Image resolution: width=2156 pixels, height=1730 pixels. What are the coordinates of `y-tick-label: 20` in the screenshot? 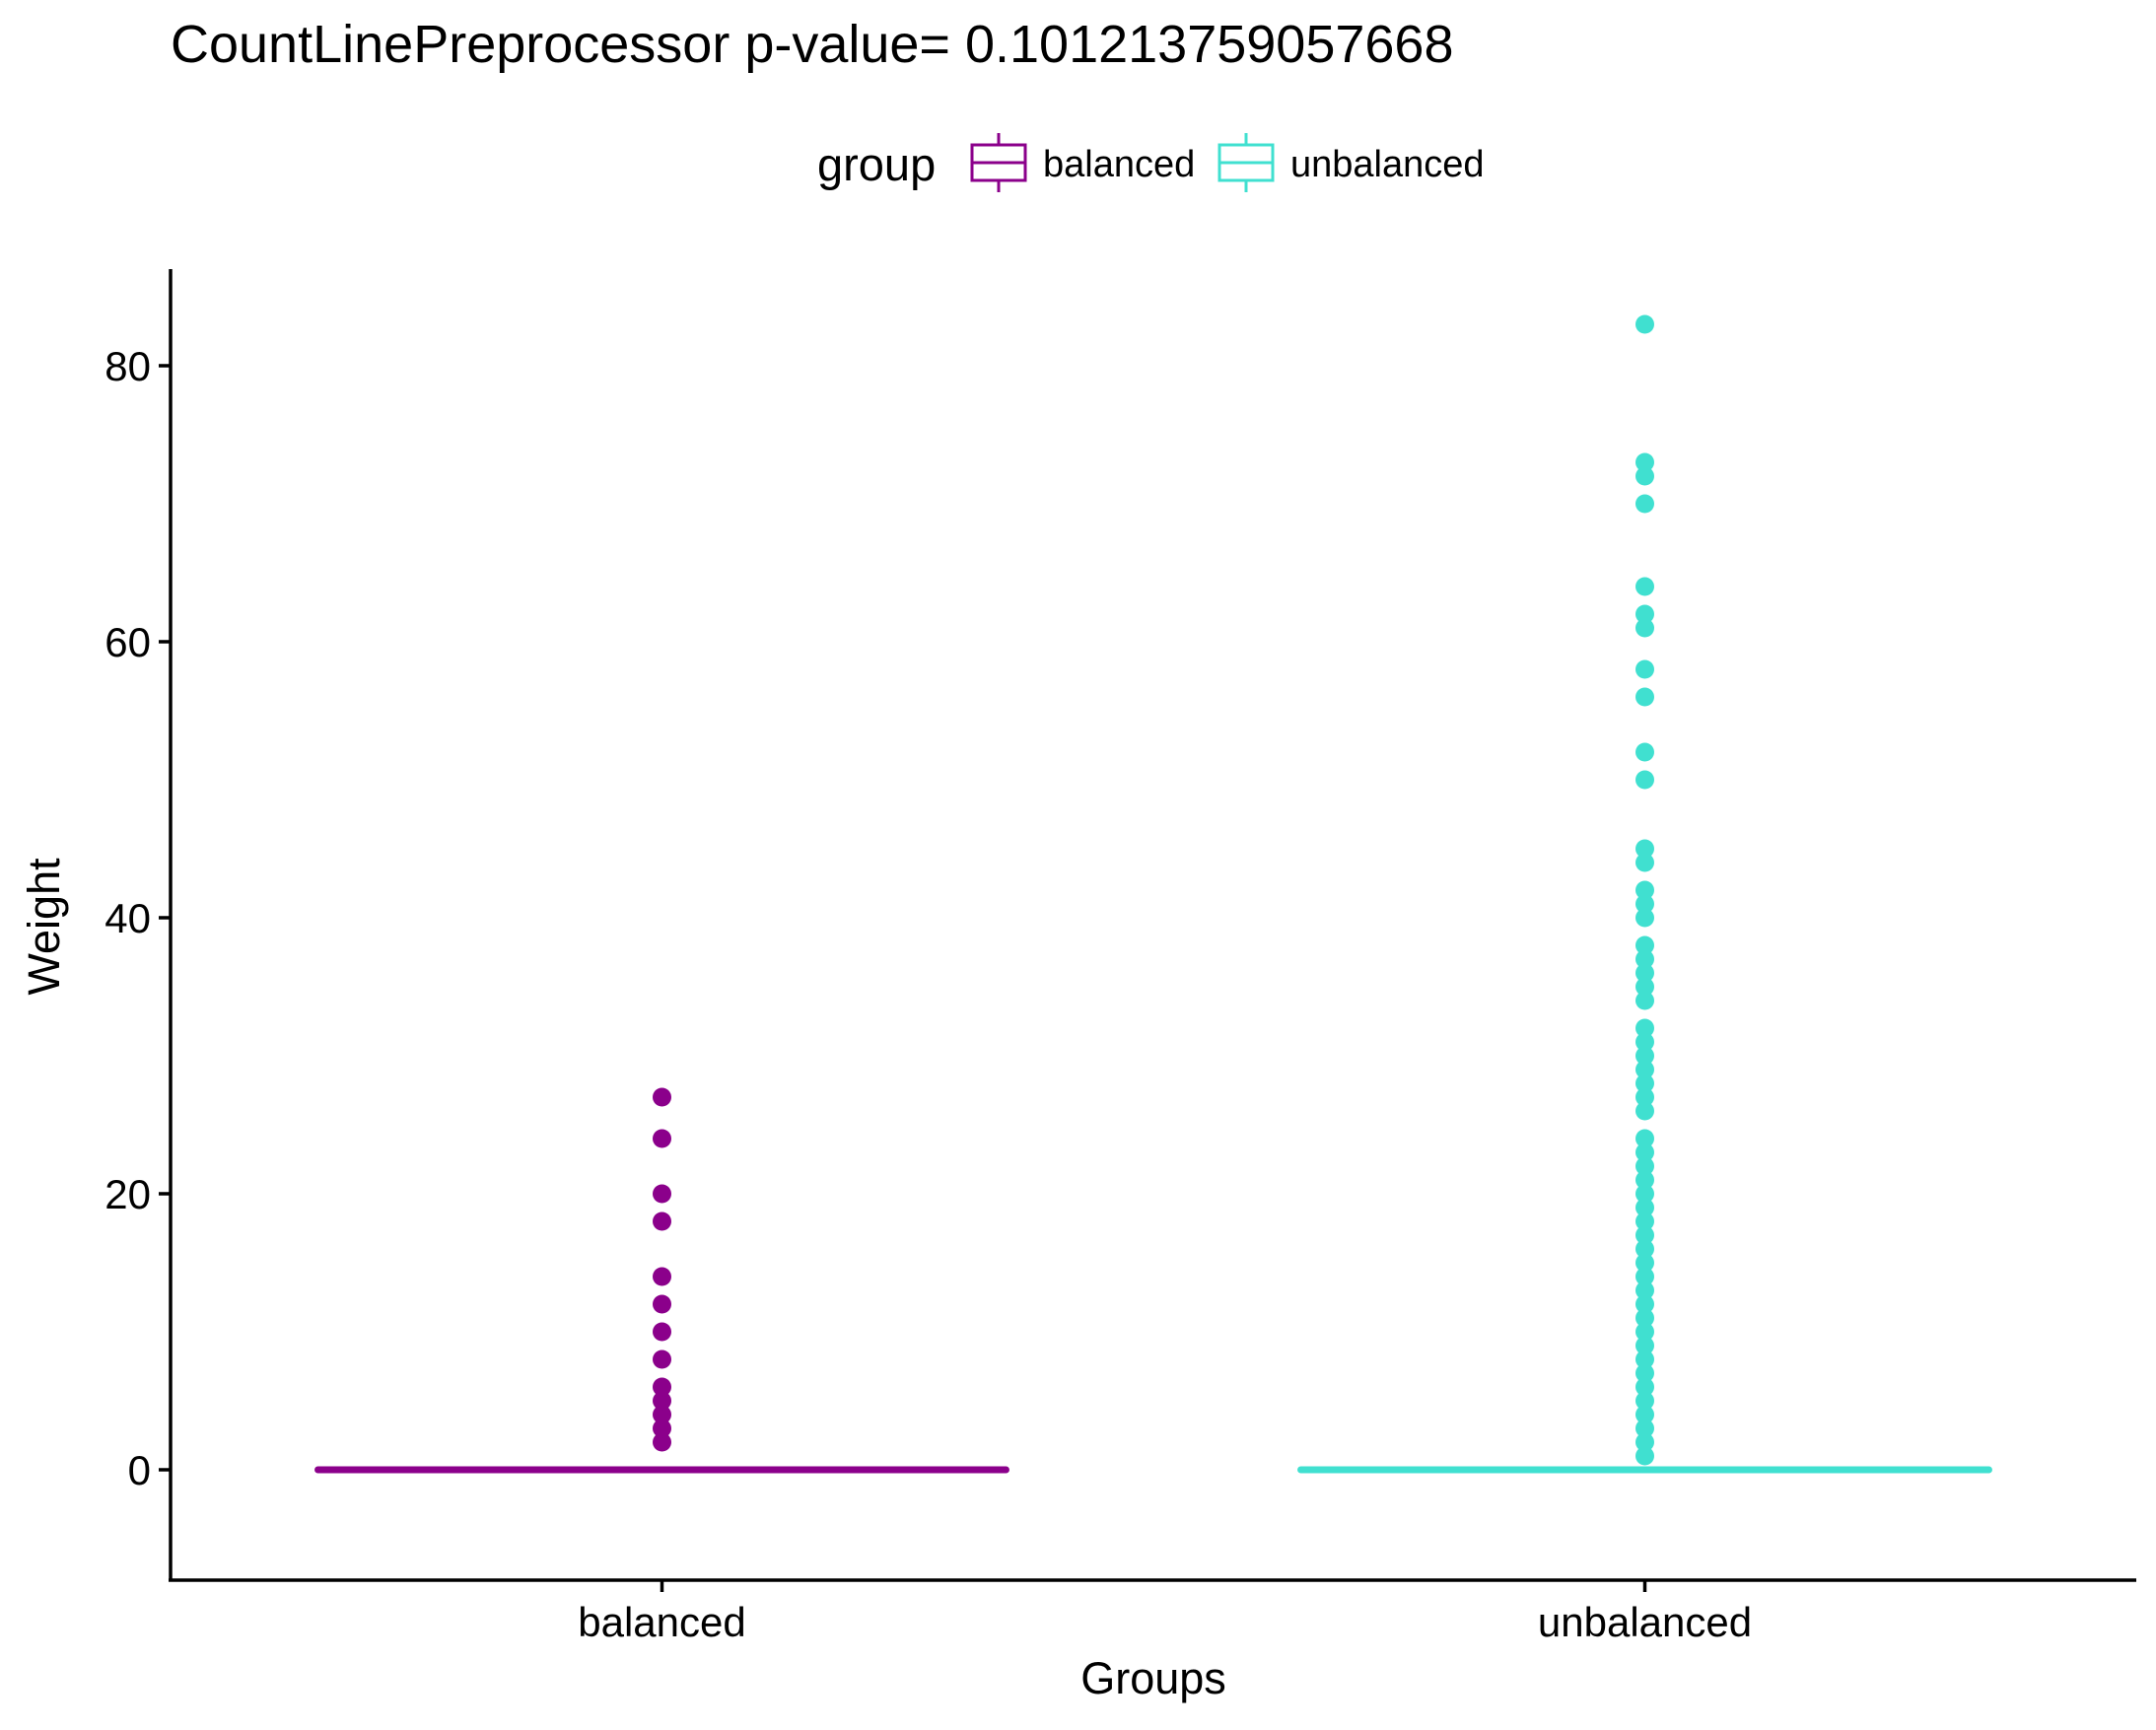 It's located at (127, 1194).